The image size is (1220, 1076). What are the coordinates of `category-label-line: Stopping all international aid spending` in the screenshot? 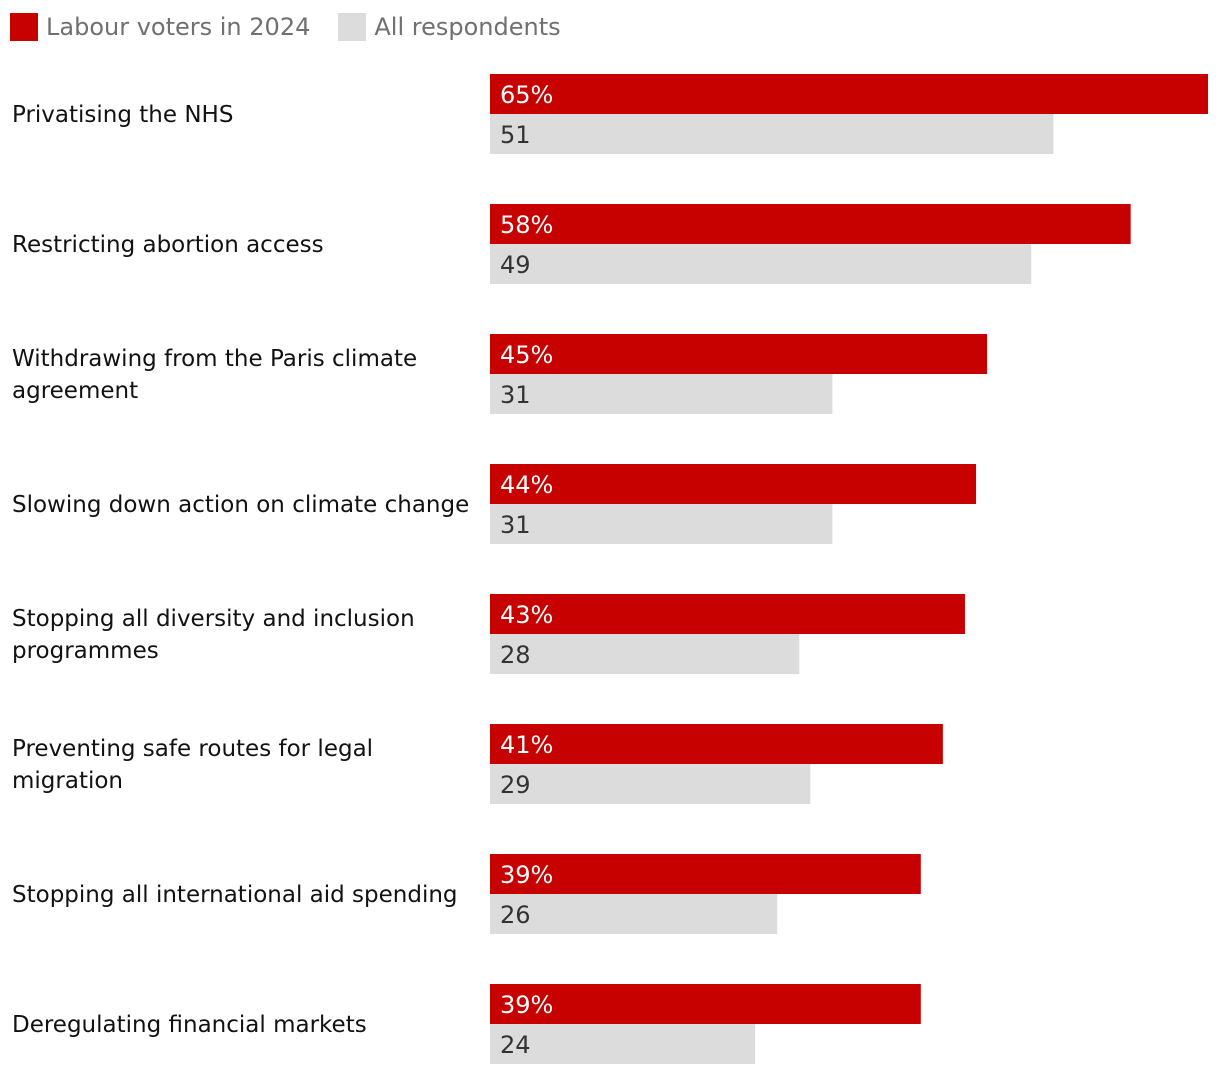 It's located at (235, 895).